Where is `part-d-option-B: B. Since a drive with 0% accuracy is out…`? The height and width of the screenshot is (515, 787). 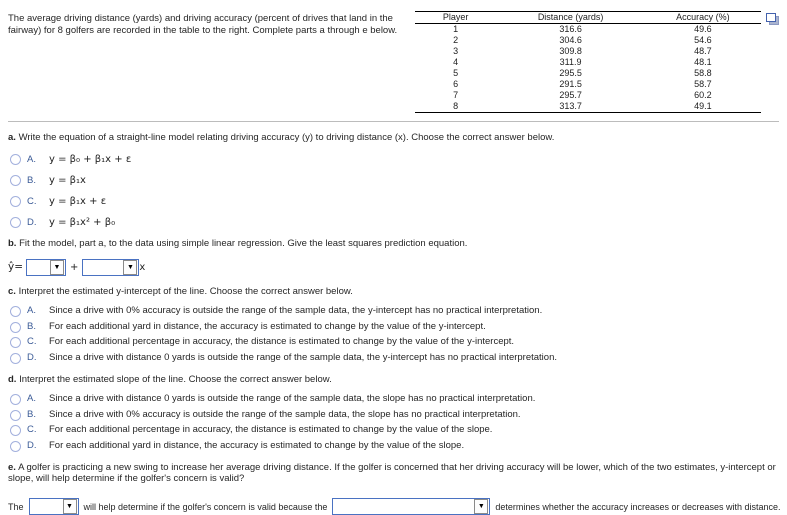 part-d-option-B: B. Since a drive with 0% accuracy is out… is located at coordinates (394, 415).